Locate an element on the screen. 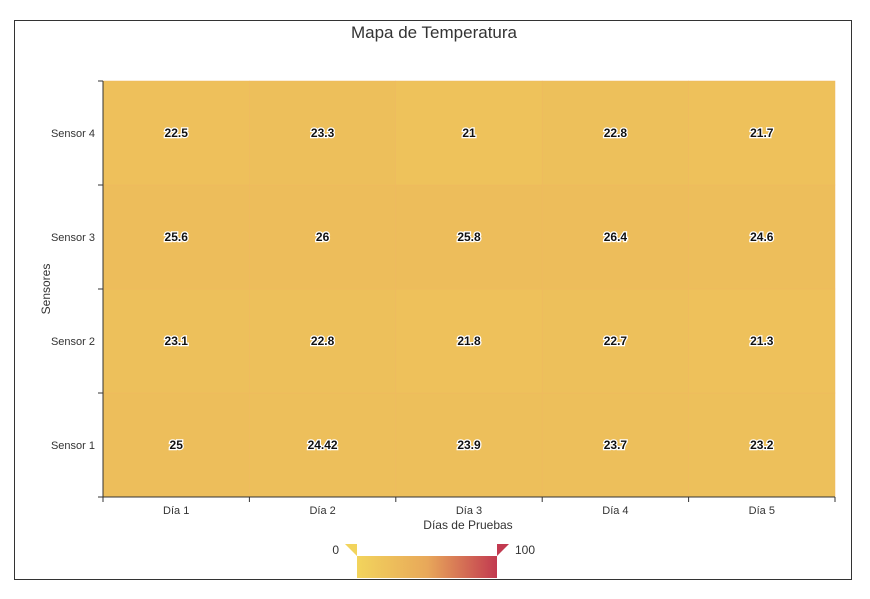 The height and width of the screenshot is (599, 870). cell-value-label: 21.3 is located at coordinates (762, 341).